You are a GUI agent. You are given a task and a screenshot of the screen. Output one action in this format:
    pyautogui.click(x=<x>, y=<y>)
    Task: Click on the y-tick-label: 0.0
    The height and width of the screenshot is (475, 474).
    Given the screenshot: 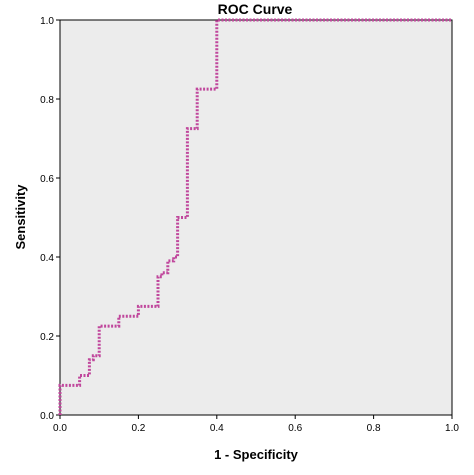 What is the action you would take?
    pyautogui.click(x=47, y=416)
    